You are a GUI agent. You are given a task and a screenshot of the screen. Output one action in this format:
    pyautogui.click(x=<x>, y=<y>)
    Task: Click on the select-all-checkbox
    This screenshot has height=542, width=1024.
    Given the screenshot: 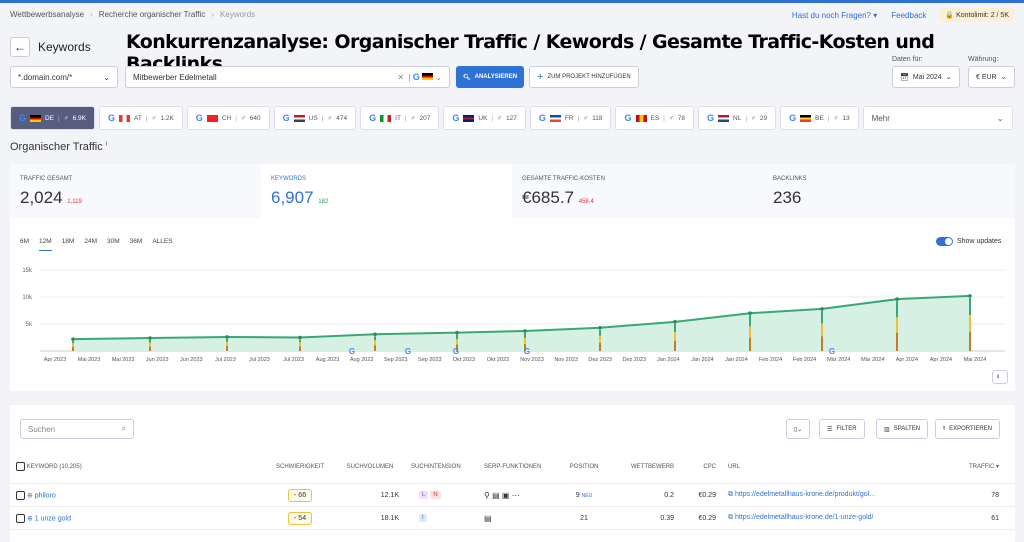 What is the action you would take?
    pyautogui.click(x=20, y=466)
    